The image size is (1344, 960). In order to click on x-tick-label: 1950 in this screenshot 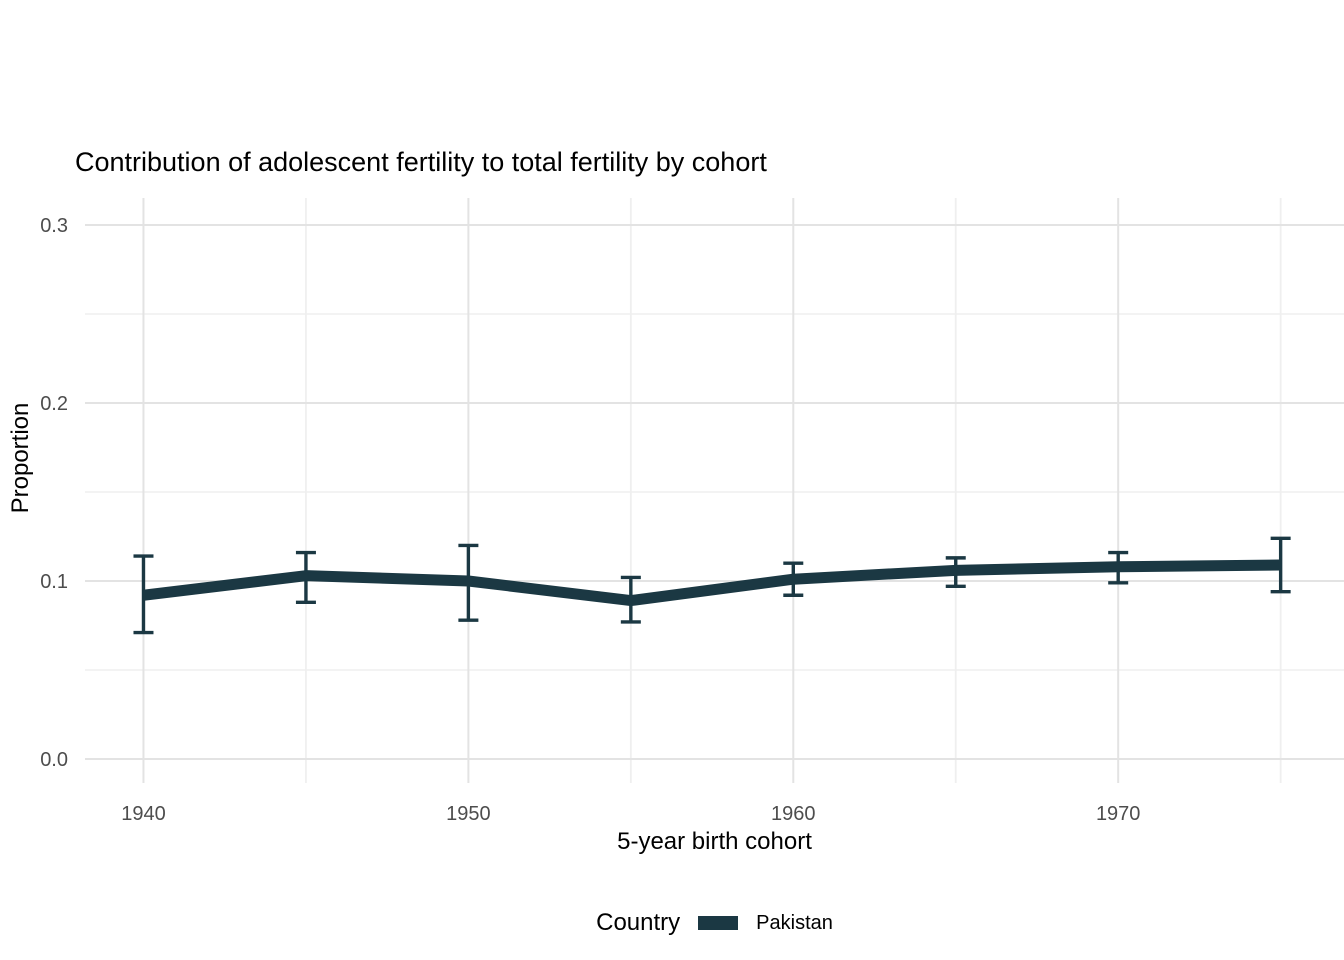, I will do `click(468, 814)`.